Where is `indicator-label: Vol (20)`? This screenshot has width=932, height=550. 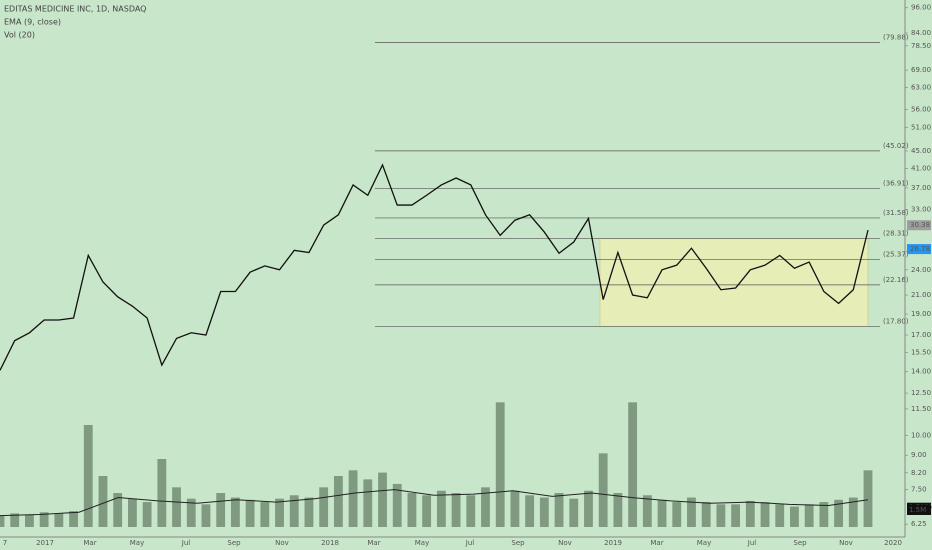
indicator-label: Vol (20) is located at coordinates (19, 35).